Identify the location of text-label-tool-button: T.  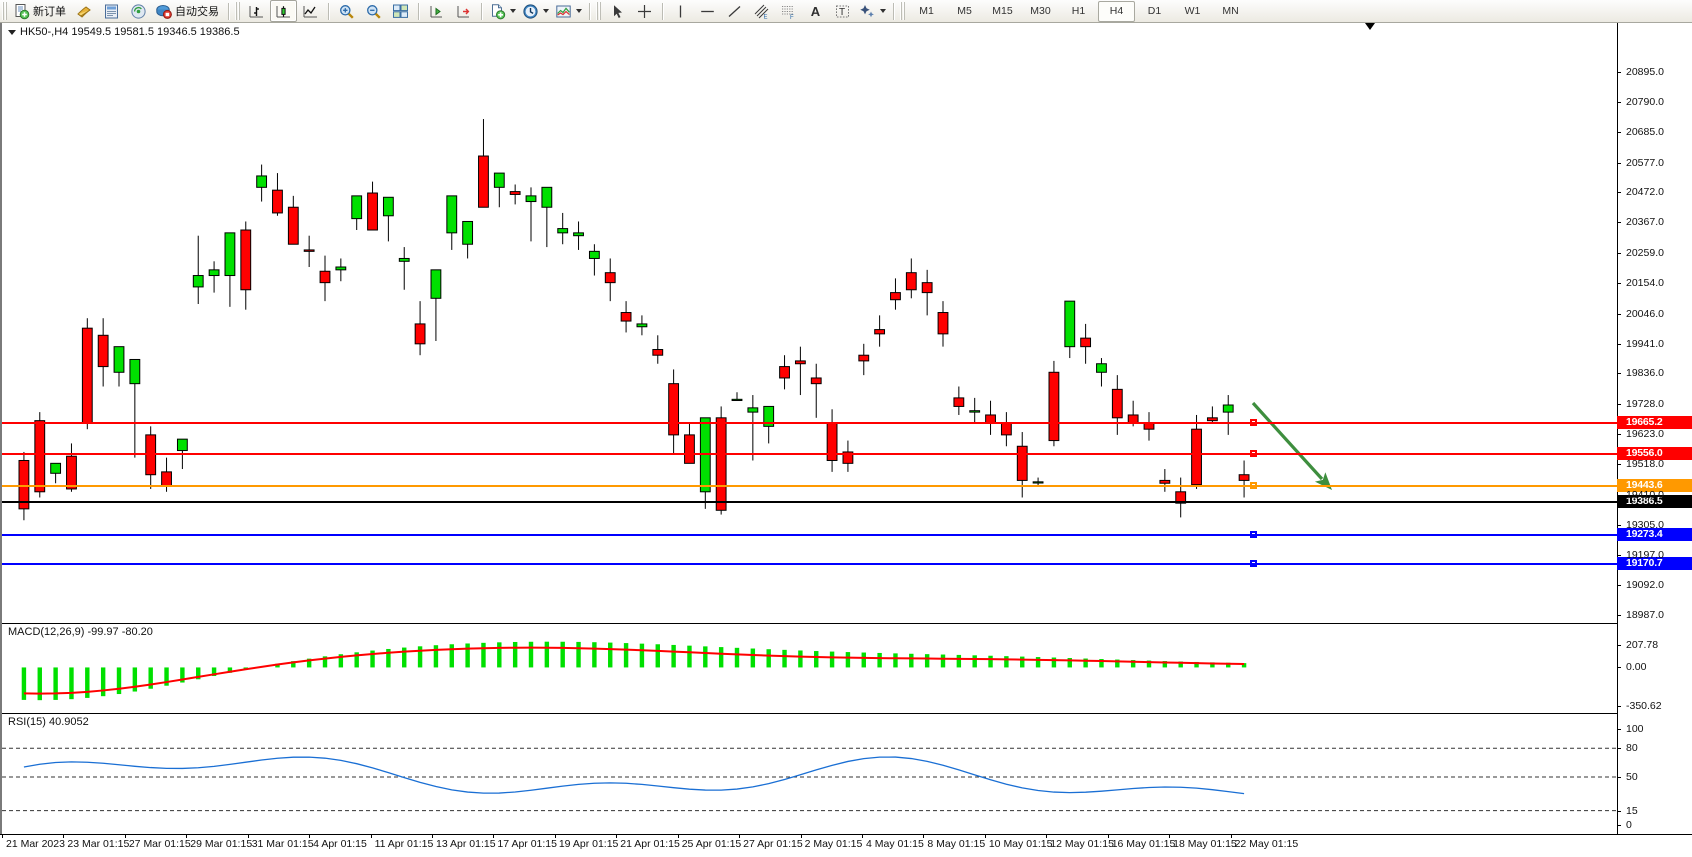
(842, 11).